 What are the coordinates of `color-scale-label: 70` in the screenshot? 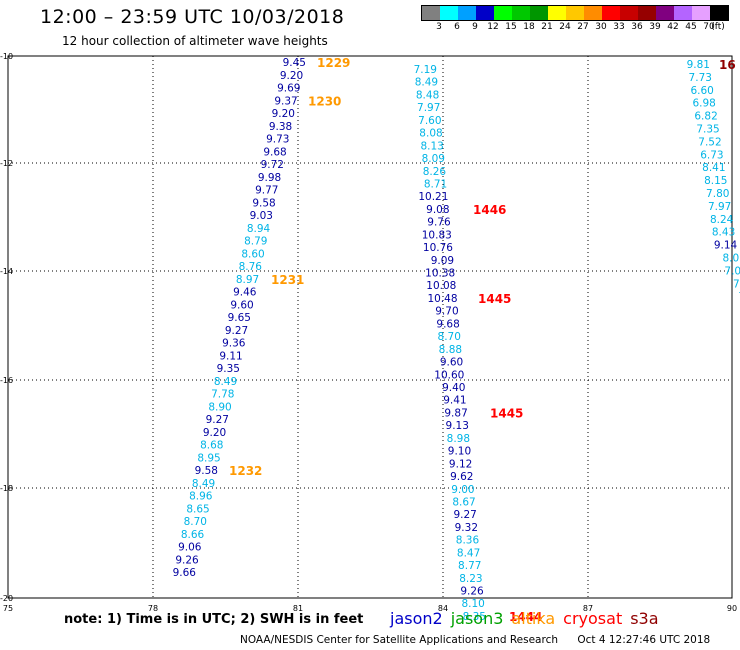 It's located at (709, 27).